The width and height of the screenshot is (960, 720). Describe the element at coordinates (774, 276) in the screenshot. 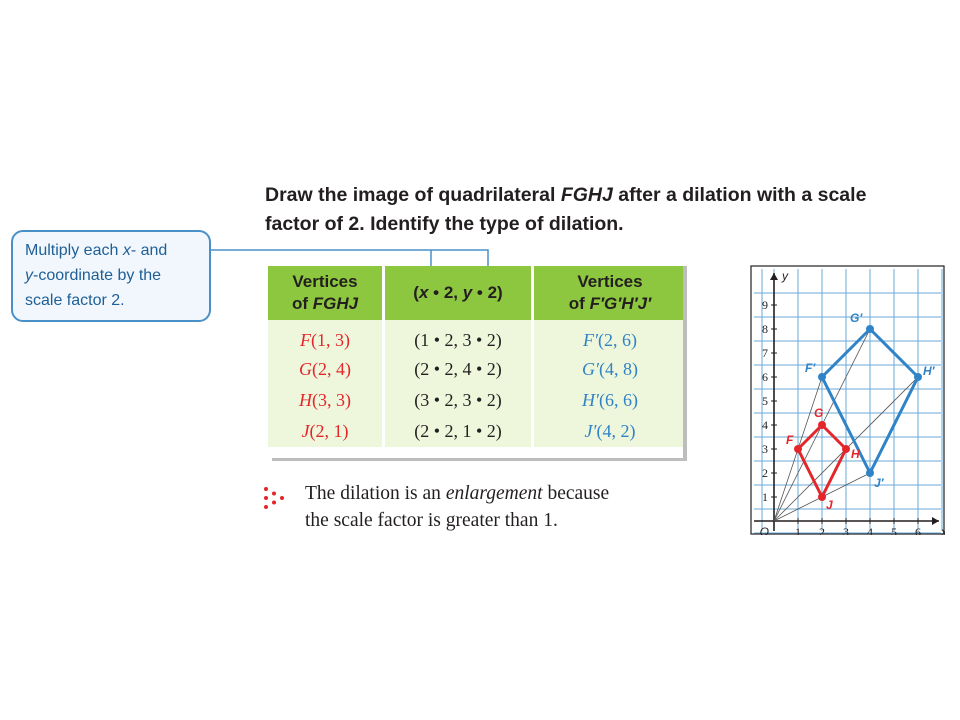

I see `y-axis-arrow` at that location.